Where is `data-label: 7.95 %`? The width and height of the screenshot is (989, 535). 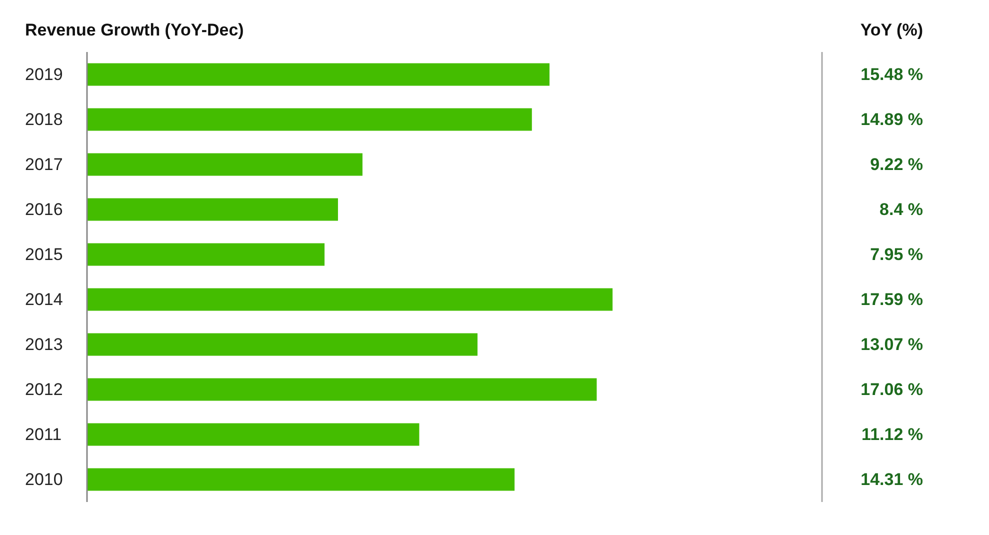
data-label: 7.95 % is located at coordinates (896, 254).